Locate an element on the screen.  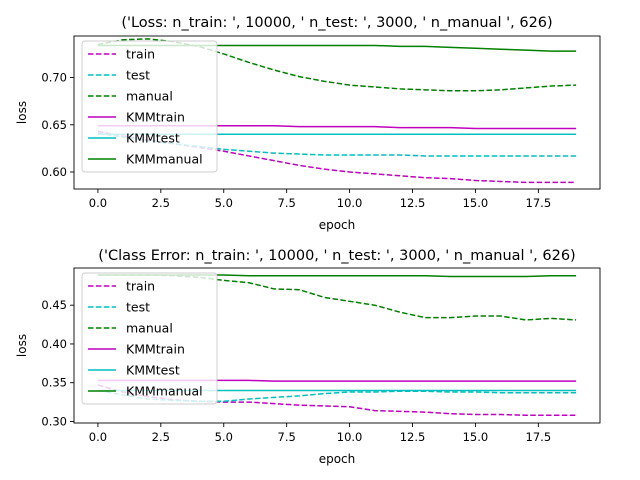
y-tick-label: 0.30 is located at coordinates (54, 421).